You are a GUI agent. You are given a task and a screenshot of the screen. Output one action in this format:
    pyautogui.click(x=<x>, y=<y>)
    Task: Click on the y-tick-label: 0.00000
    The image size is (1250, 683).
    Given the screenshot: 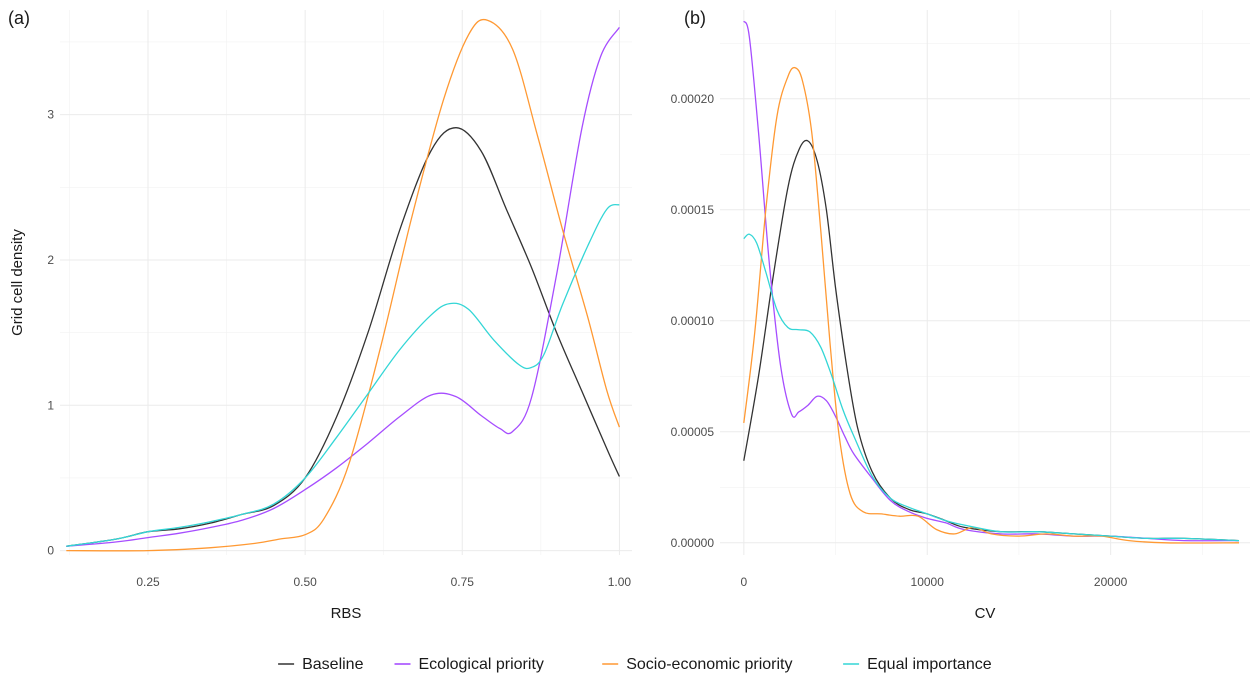 What is the action you would take?
    pyautogui.click(x=693, y=543)
    